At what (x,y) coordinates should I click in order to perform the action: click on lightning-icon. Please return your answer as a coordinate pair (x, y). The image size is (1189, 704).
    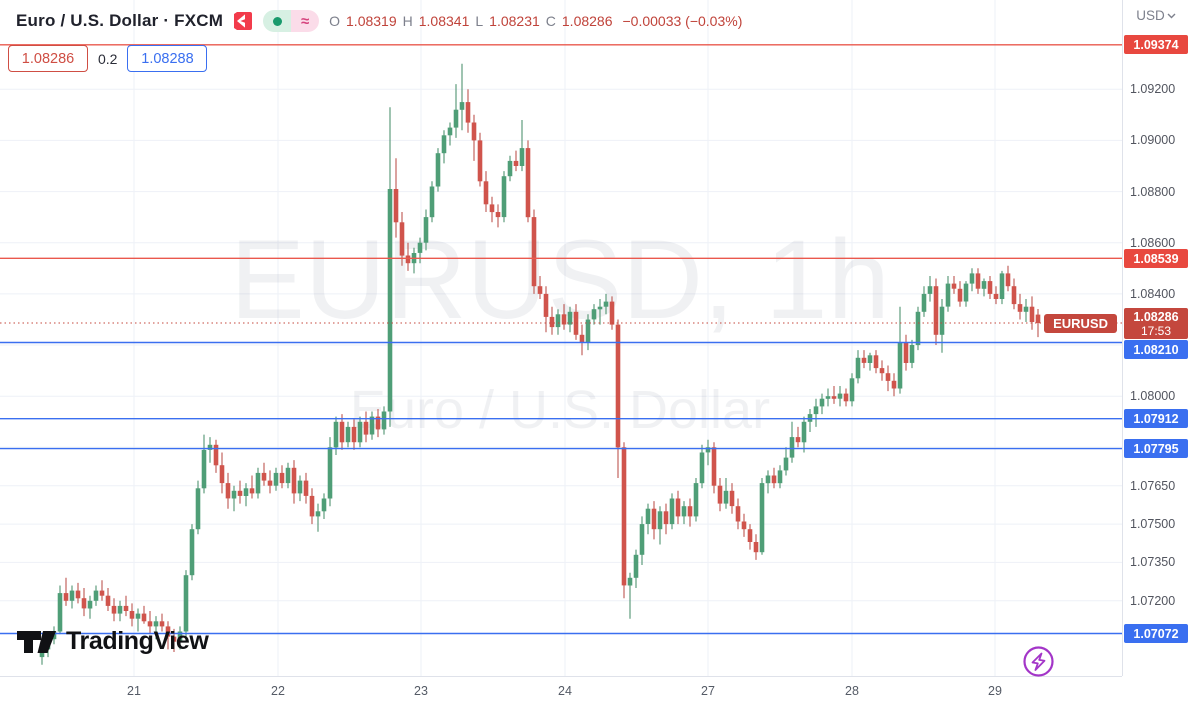
    Looking at the image, I should click on (1038, 661).